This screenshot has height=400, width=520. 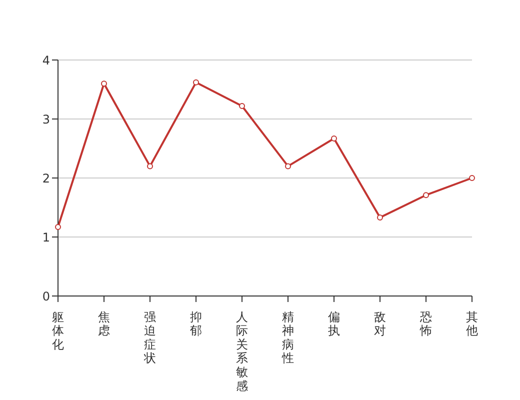 I want to click on y-tick-label: 2, so click(x=46, y=178).